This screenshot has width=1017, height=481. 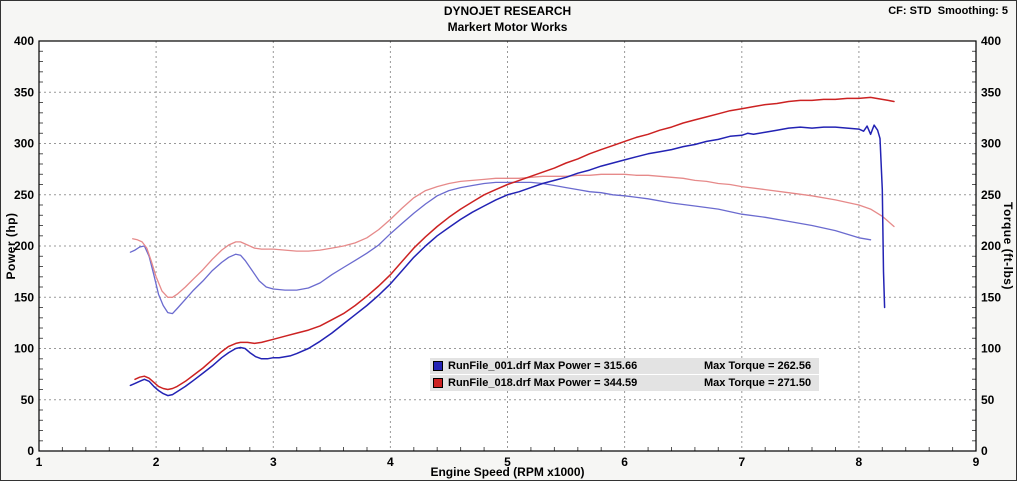 I want to click on y-tick-label-left: 100, so click(x=24, y=349).